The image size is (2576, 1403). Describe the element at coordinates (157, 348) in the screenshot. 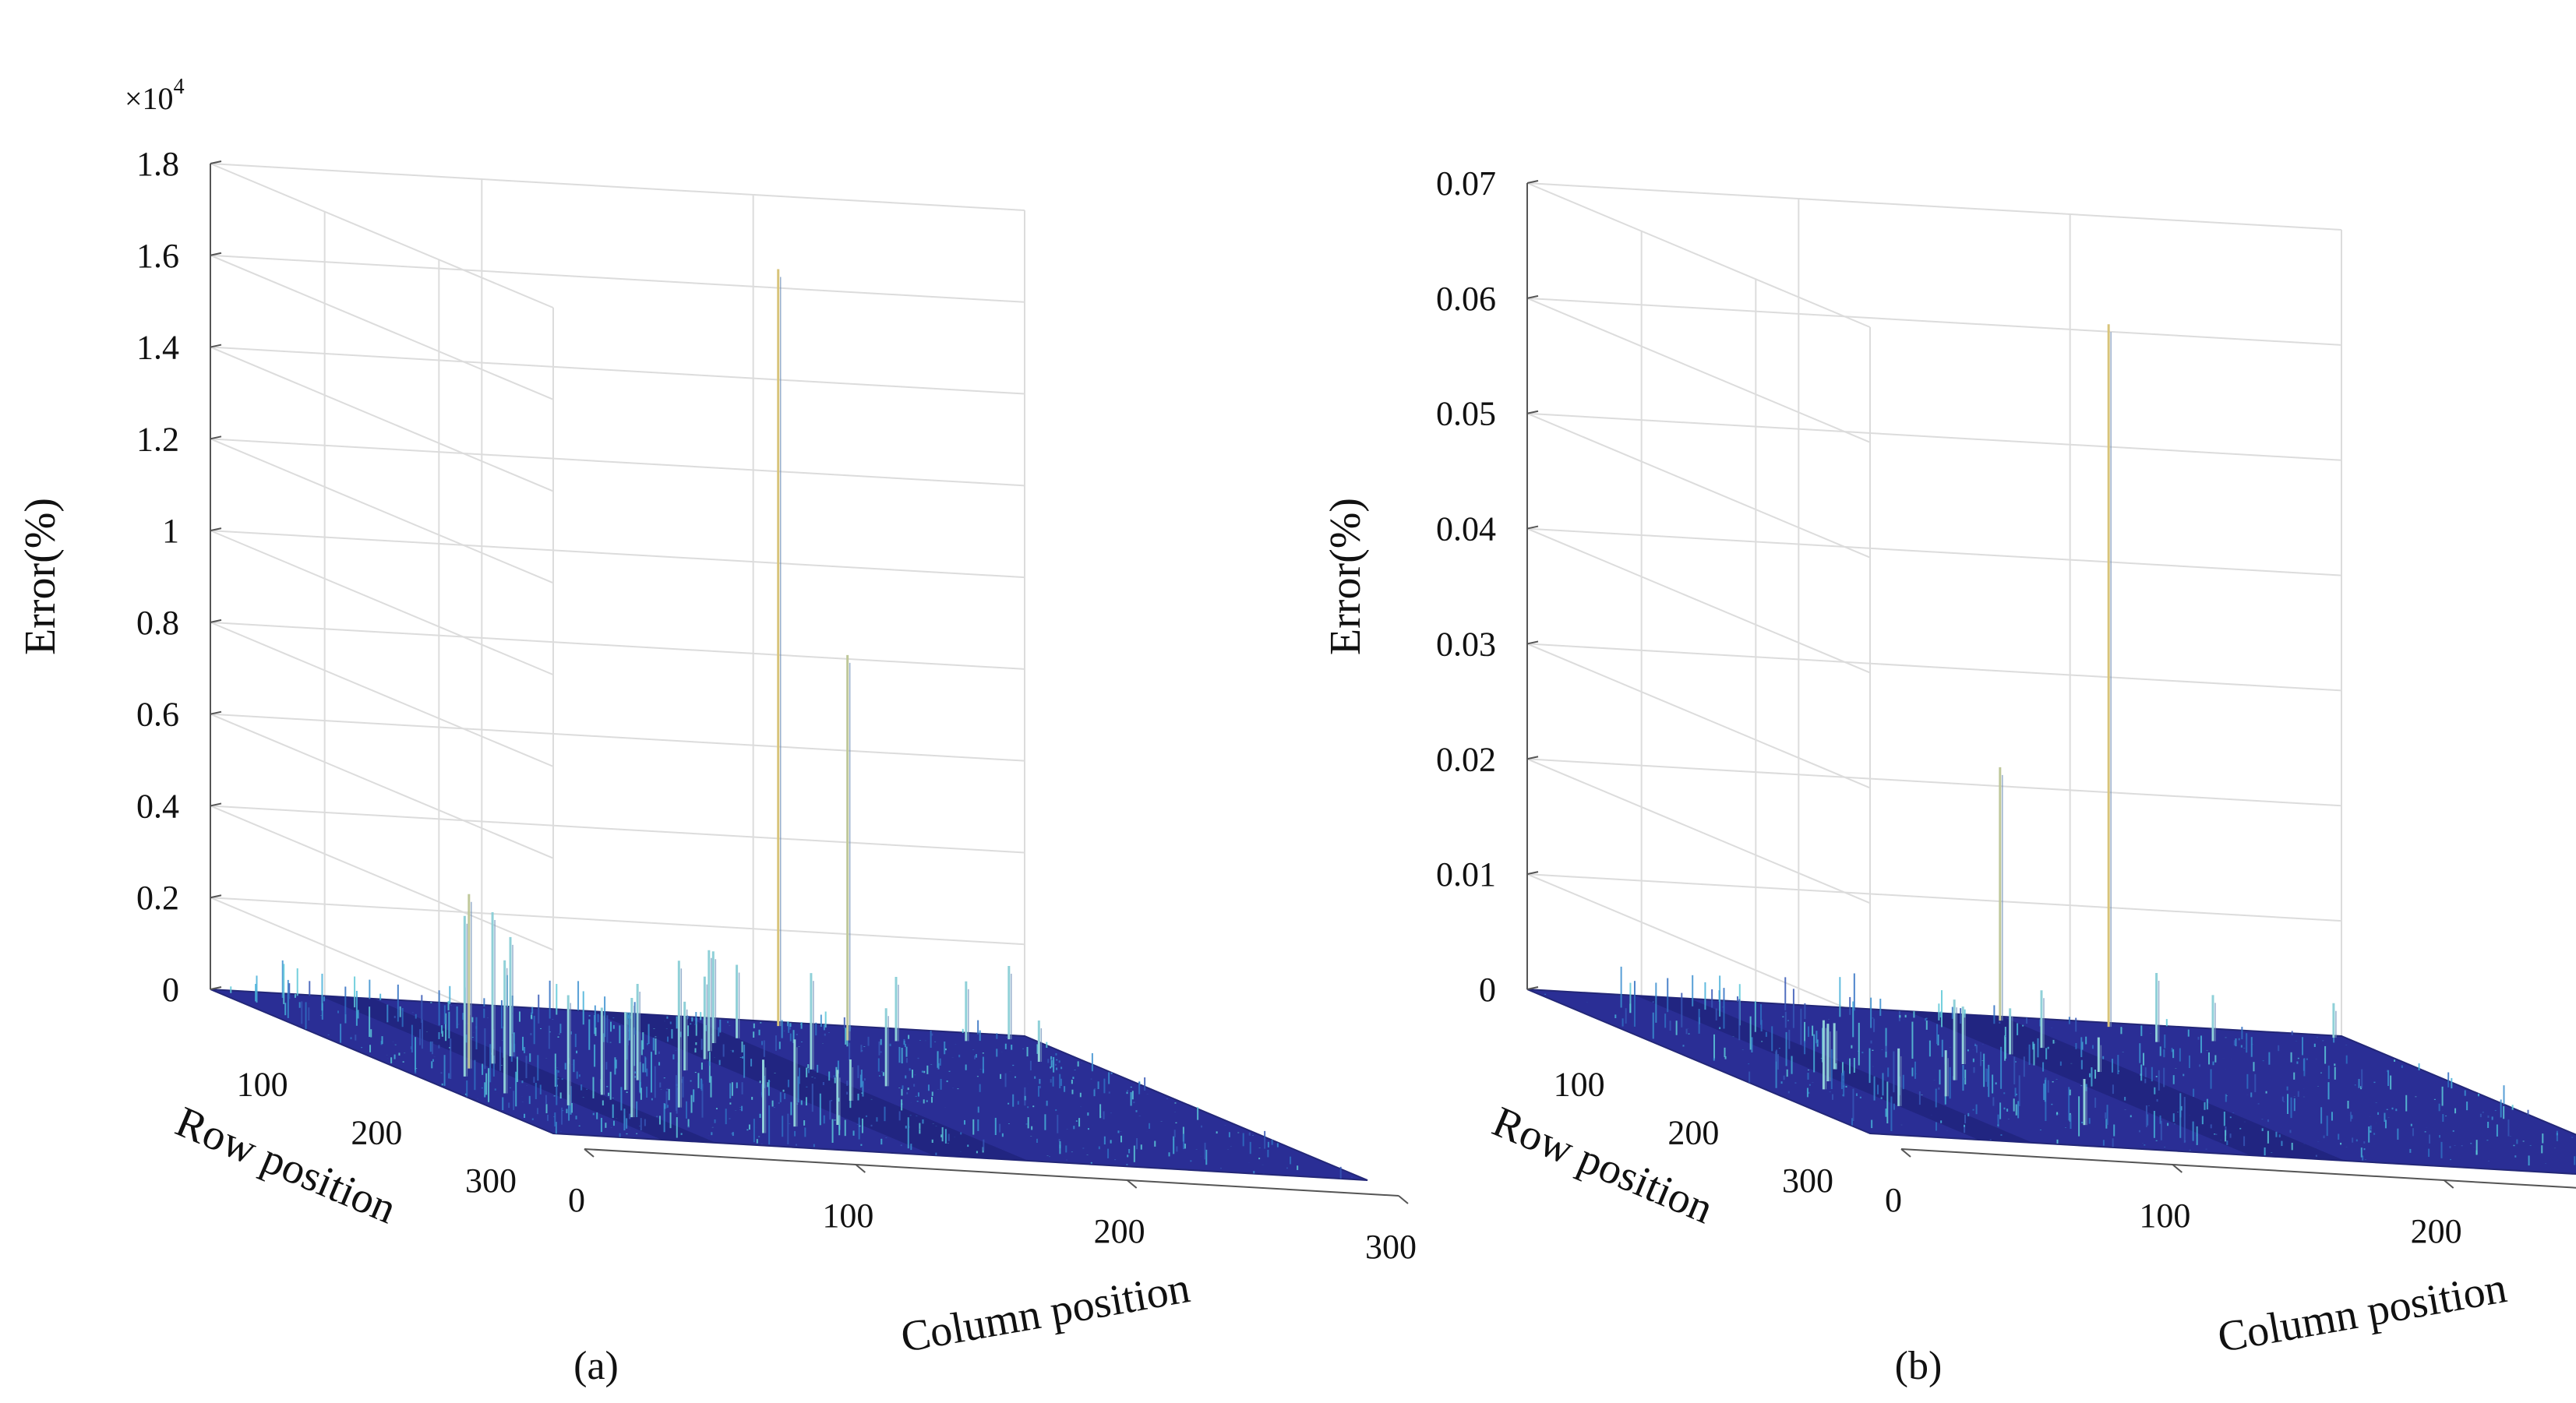

I see `z-tick-label: 1.4` at that location.